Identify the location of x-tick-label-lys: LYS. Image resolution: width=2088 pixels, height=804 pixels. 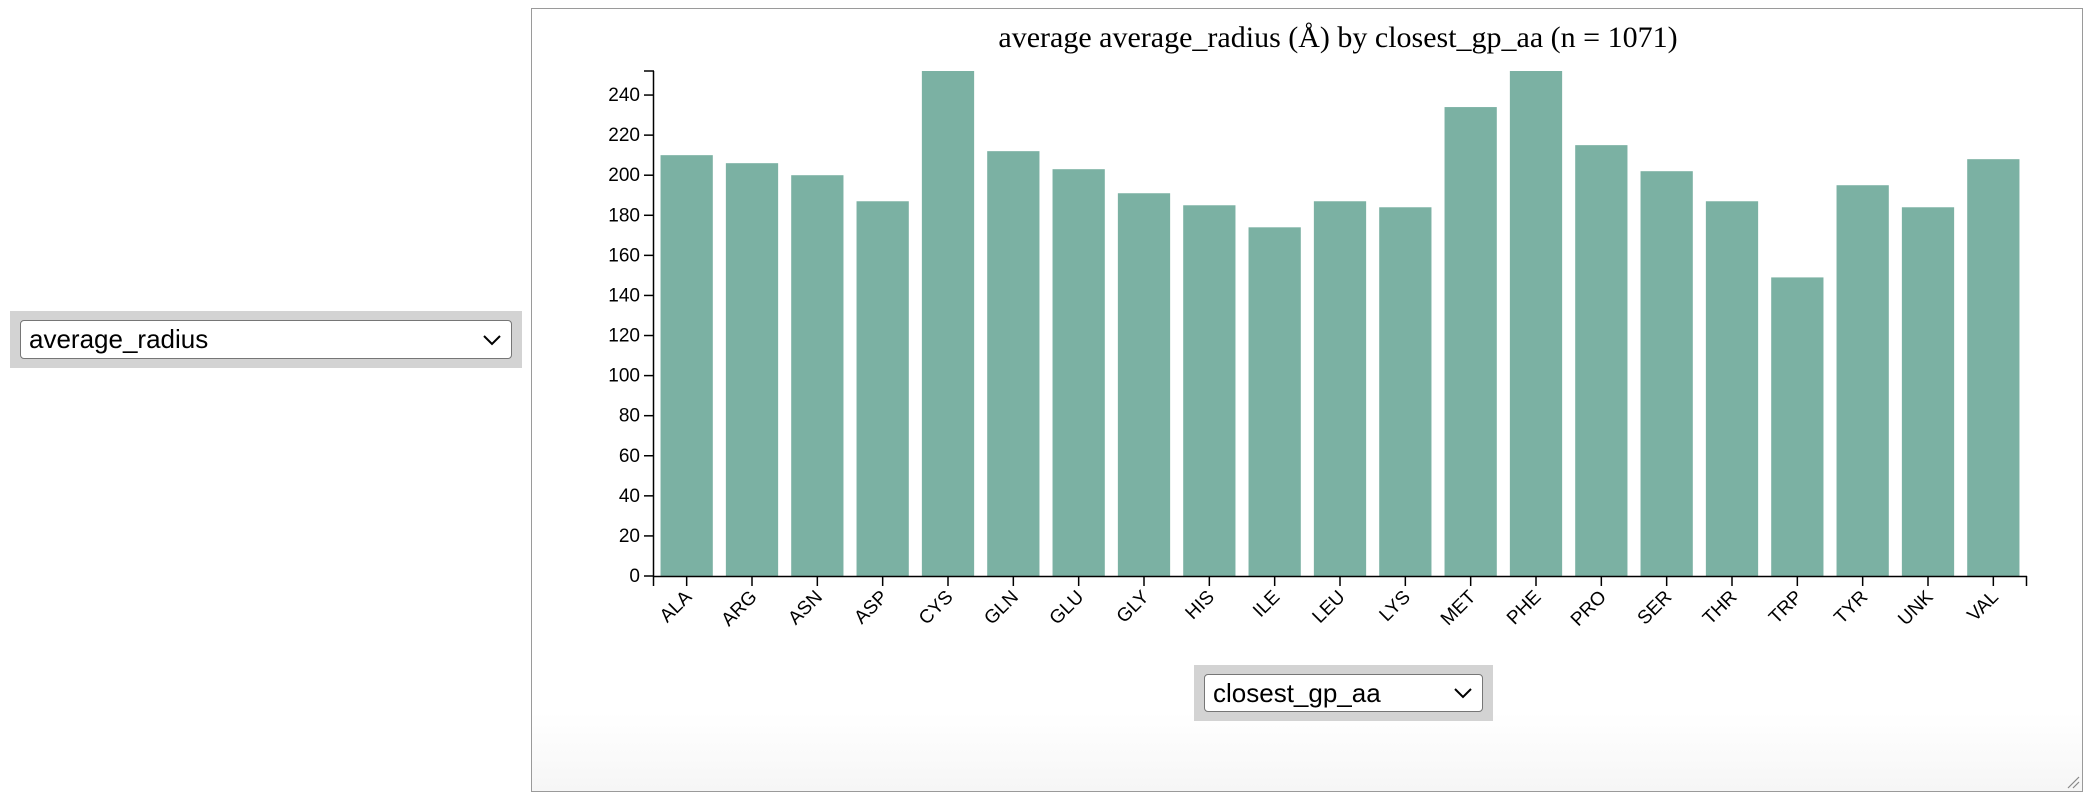
(1395, 606).